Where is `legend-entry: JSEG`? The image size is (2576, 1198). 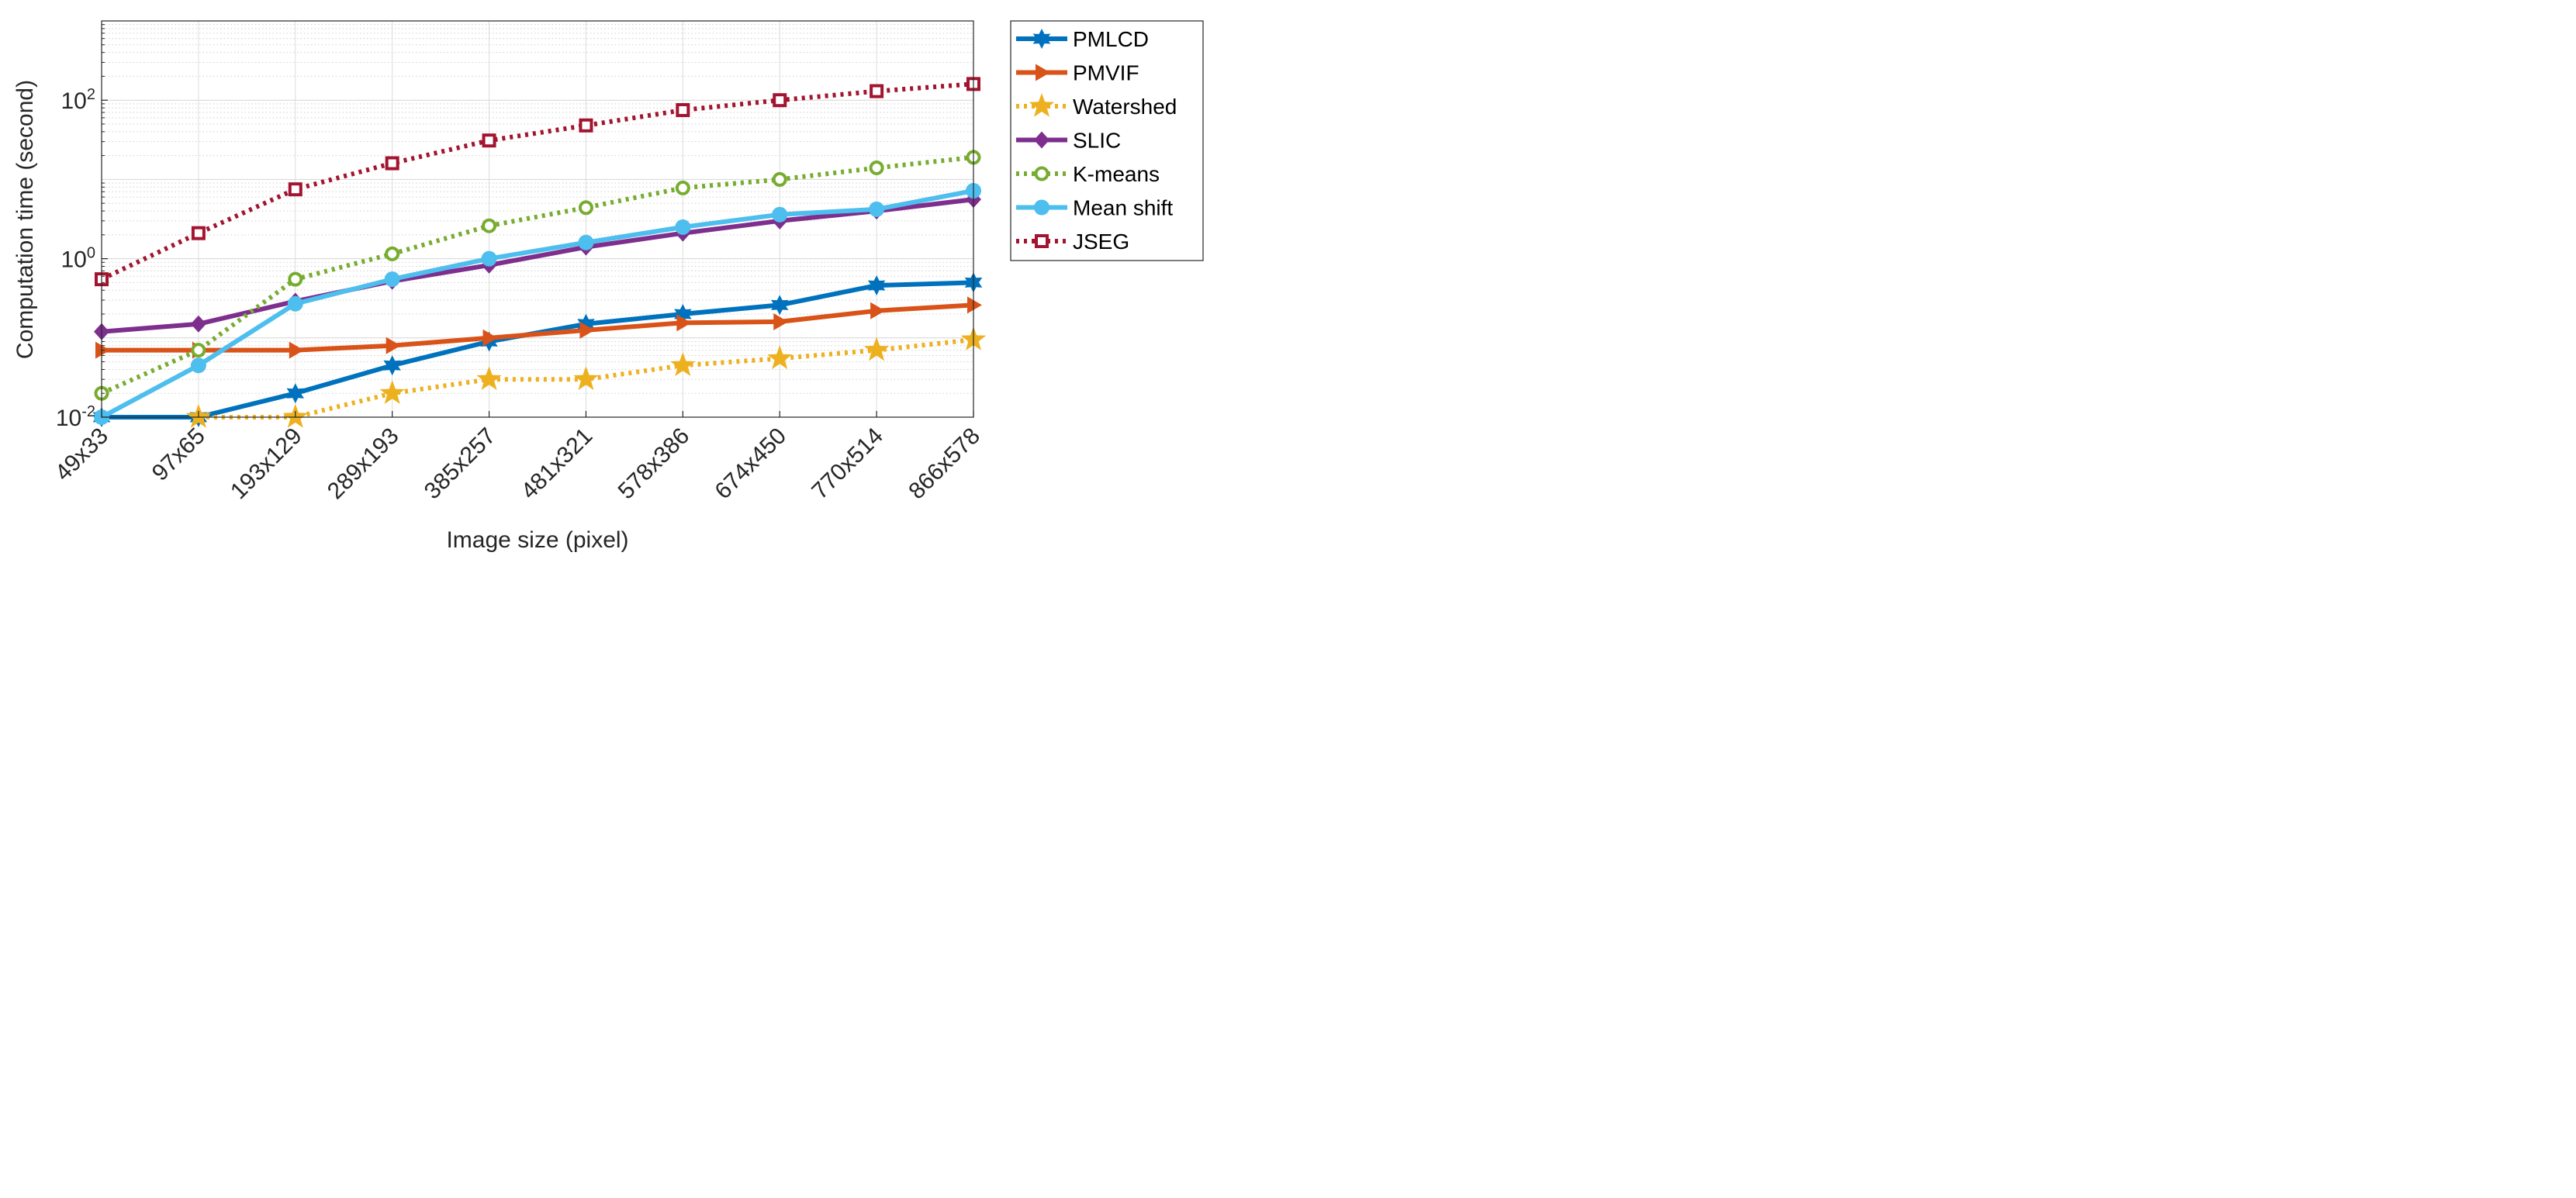
legend-entry: JSEG is located at coordinates (1072, 242).